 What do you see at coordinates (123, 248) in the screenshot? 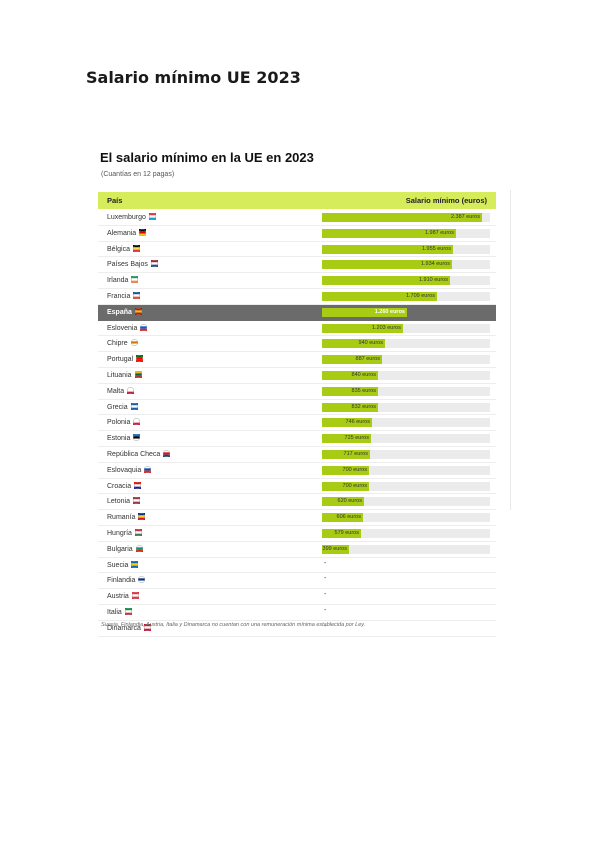
I see `country-label: Bélgica` at bounding box center [123, 248].